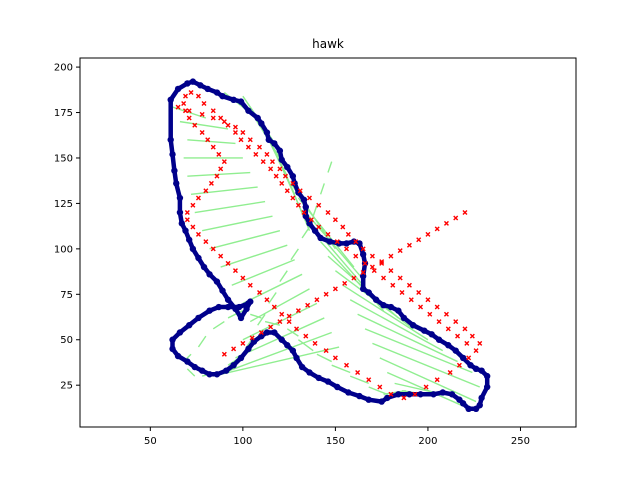 This screenshot has height=480, width=640. What do you see at coordinates (63, 249) in the screenshot?
I see `y-tick-label: 100` at bounding box center [63, 249].